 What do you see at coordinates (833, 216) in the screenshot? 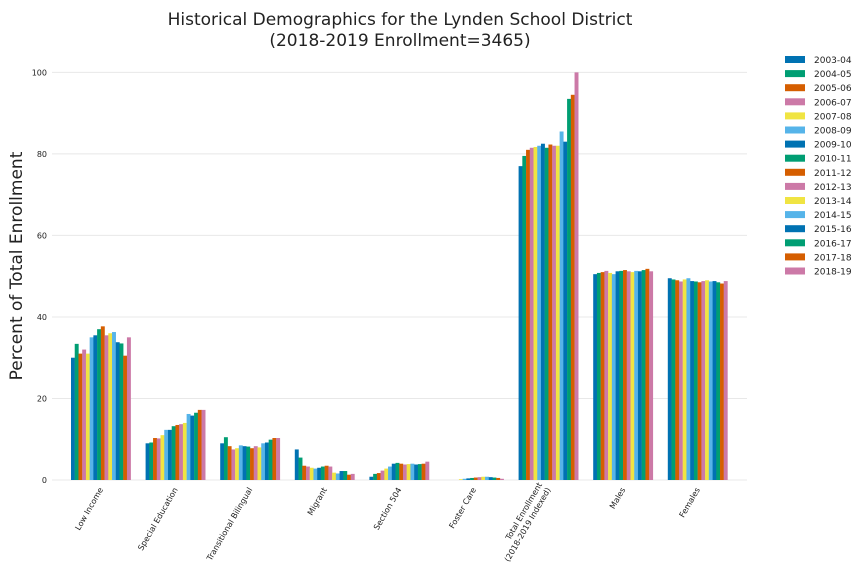
I see `legend-label: 2014-15` at bounding box center [833, 216].